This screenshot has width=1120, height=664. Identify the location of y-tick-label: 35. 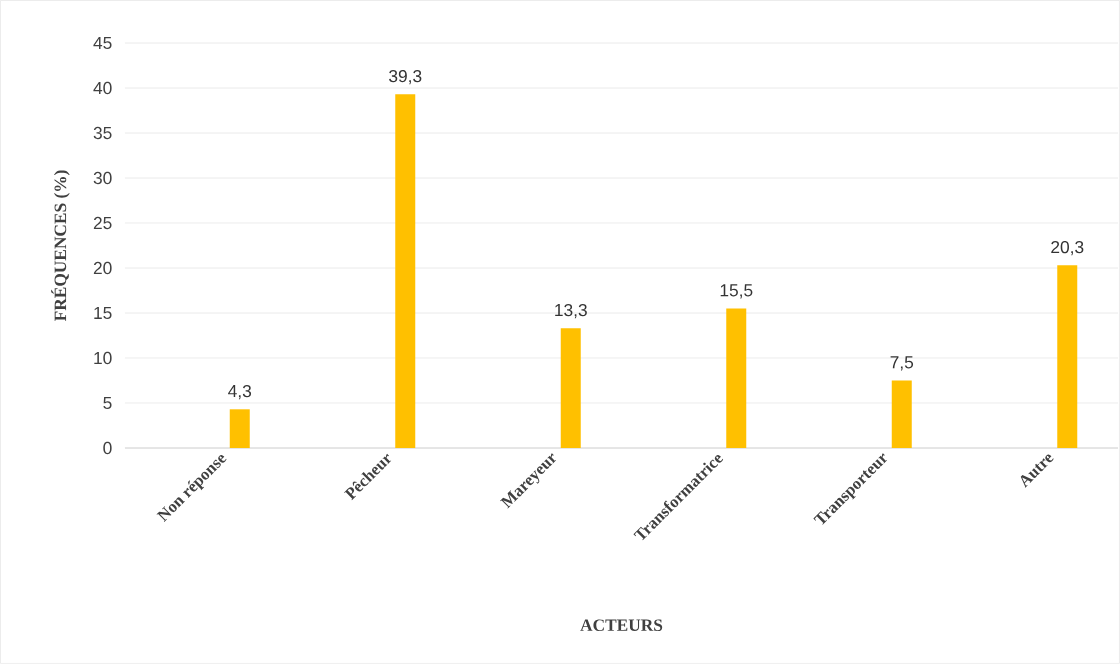
(102, 133).